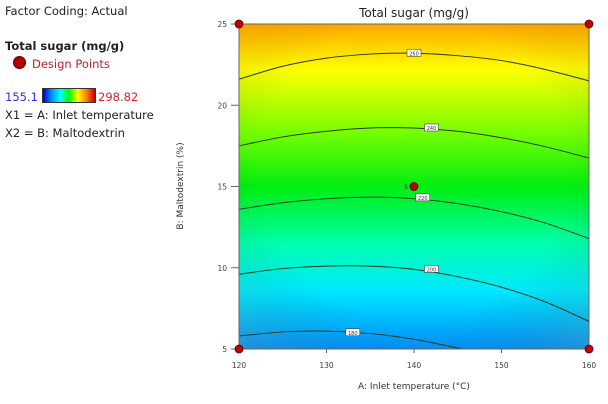 The image size is (608, 404). What do you see at coordinates (414, 359) in the screenshot?
I see `x-axis: 120 130 140 150 160` at bounding box center [414, 359].